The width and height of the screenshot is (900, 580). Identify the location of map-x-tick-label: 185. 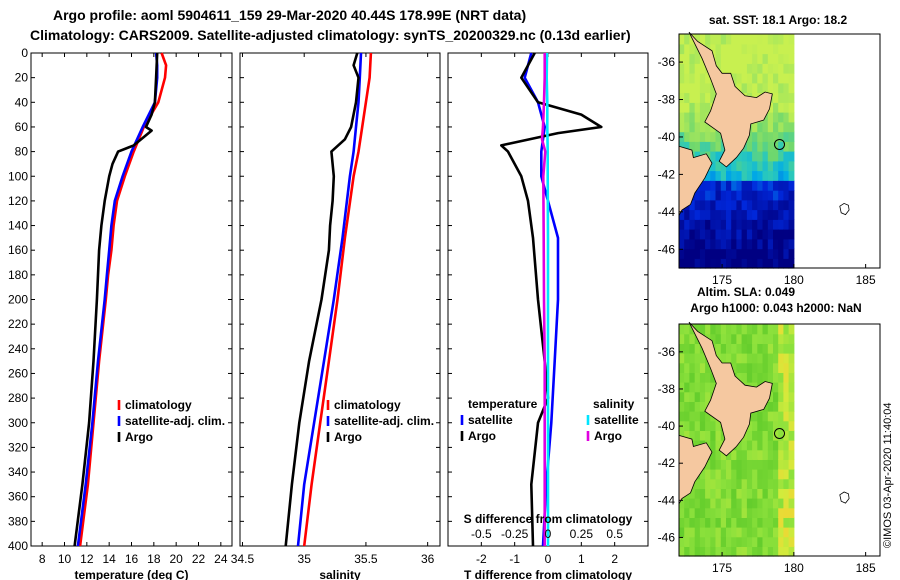
(866, 568).